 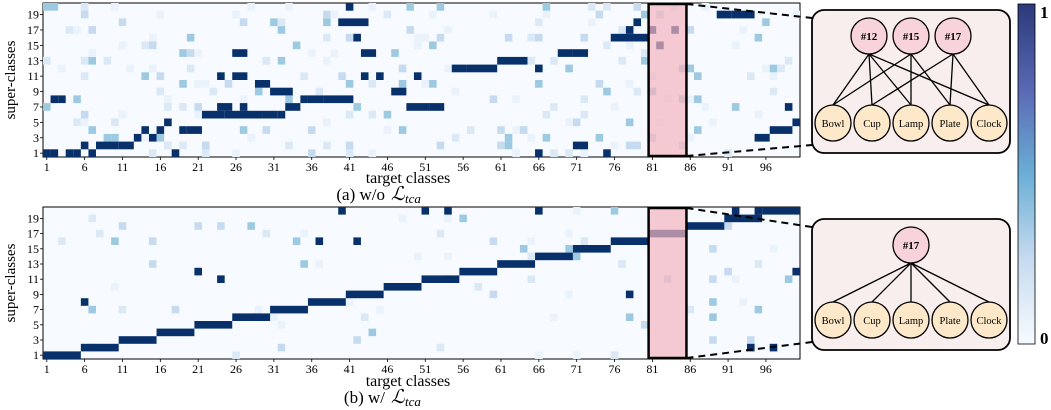 I want to click on y-tick-label: 7, so click(x=36, y=310).